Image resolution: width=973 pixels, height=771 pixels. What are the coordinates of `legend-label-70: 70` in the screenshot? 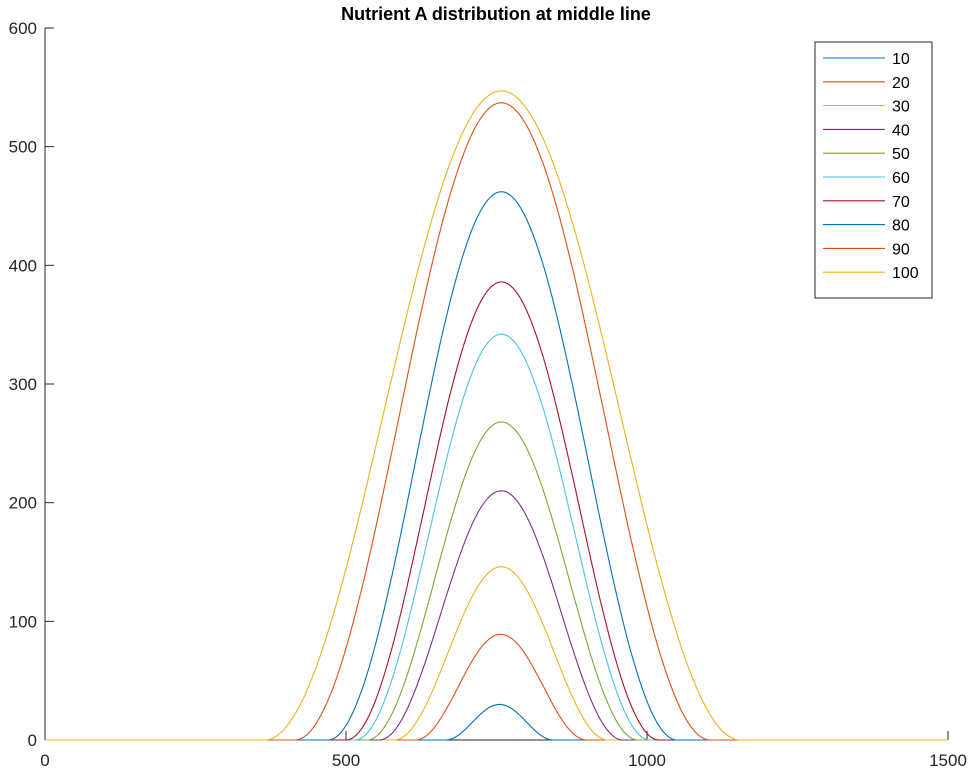 It's located at (901, 202).